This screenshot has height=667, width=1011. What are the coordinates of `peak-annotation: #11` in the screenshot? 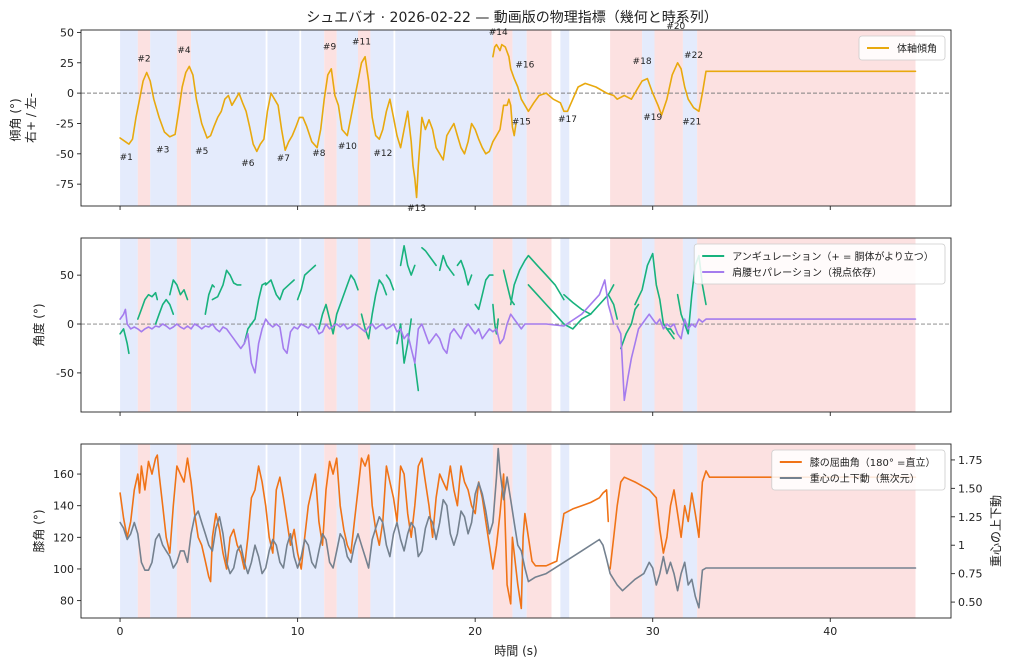 It's located at (361, 43).